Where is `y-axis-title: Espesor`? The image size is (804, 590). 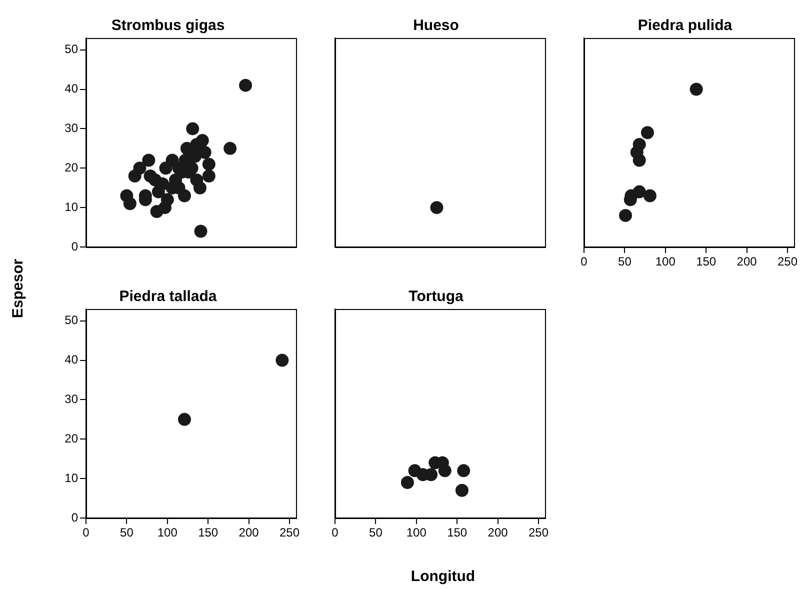 y-axis-title: Espesor is located at coordinates (18, 289).